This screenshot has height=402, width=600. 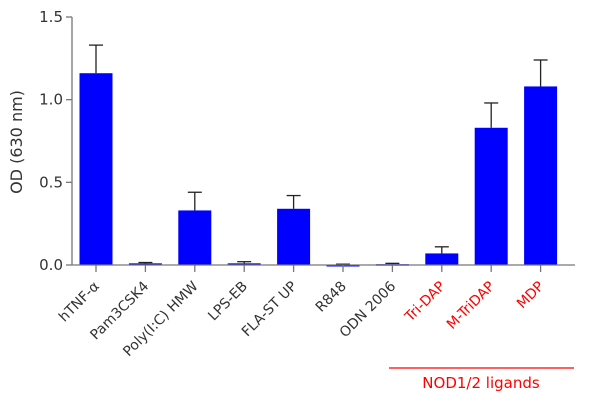 I want to click on y-tick-label: 0.5, so click(x=51, y=182).